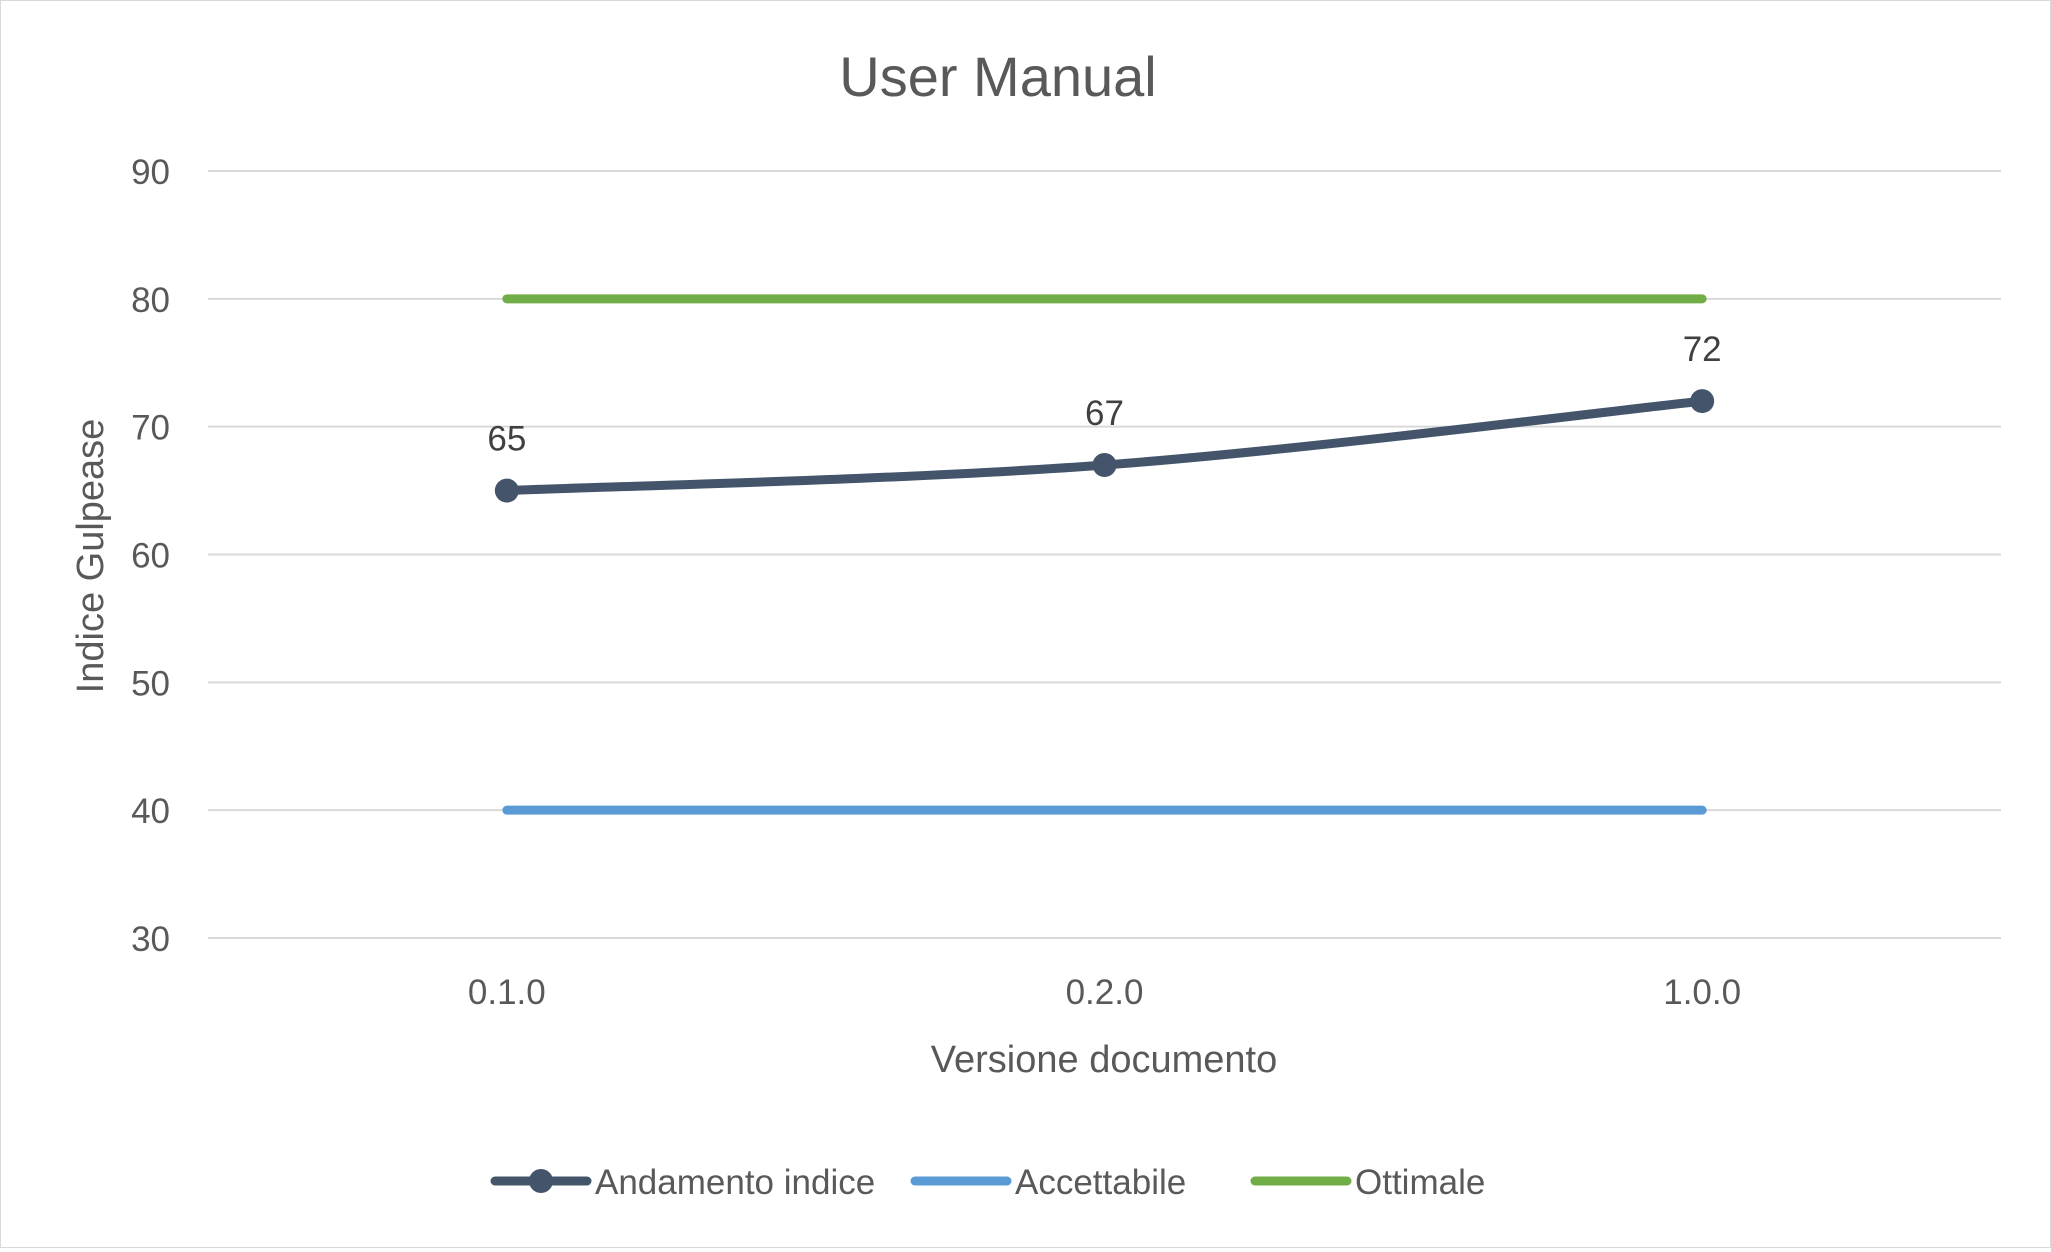 The height and width of the screenshot is (1252, 2051). Describe the element at coordinates (1104, 1060) in the screenshot. I see `x-axis-title: Versione documento` at that location.